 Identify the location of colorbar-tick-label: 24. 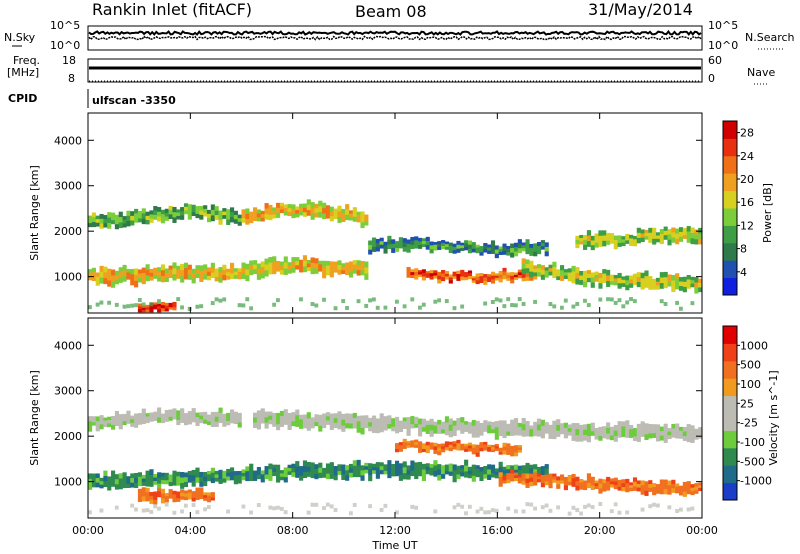
(747, 156).